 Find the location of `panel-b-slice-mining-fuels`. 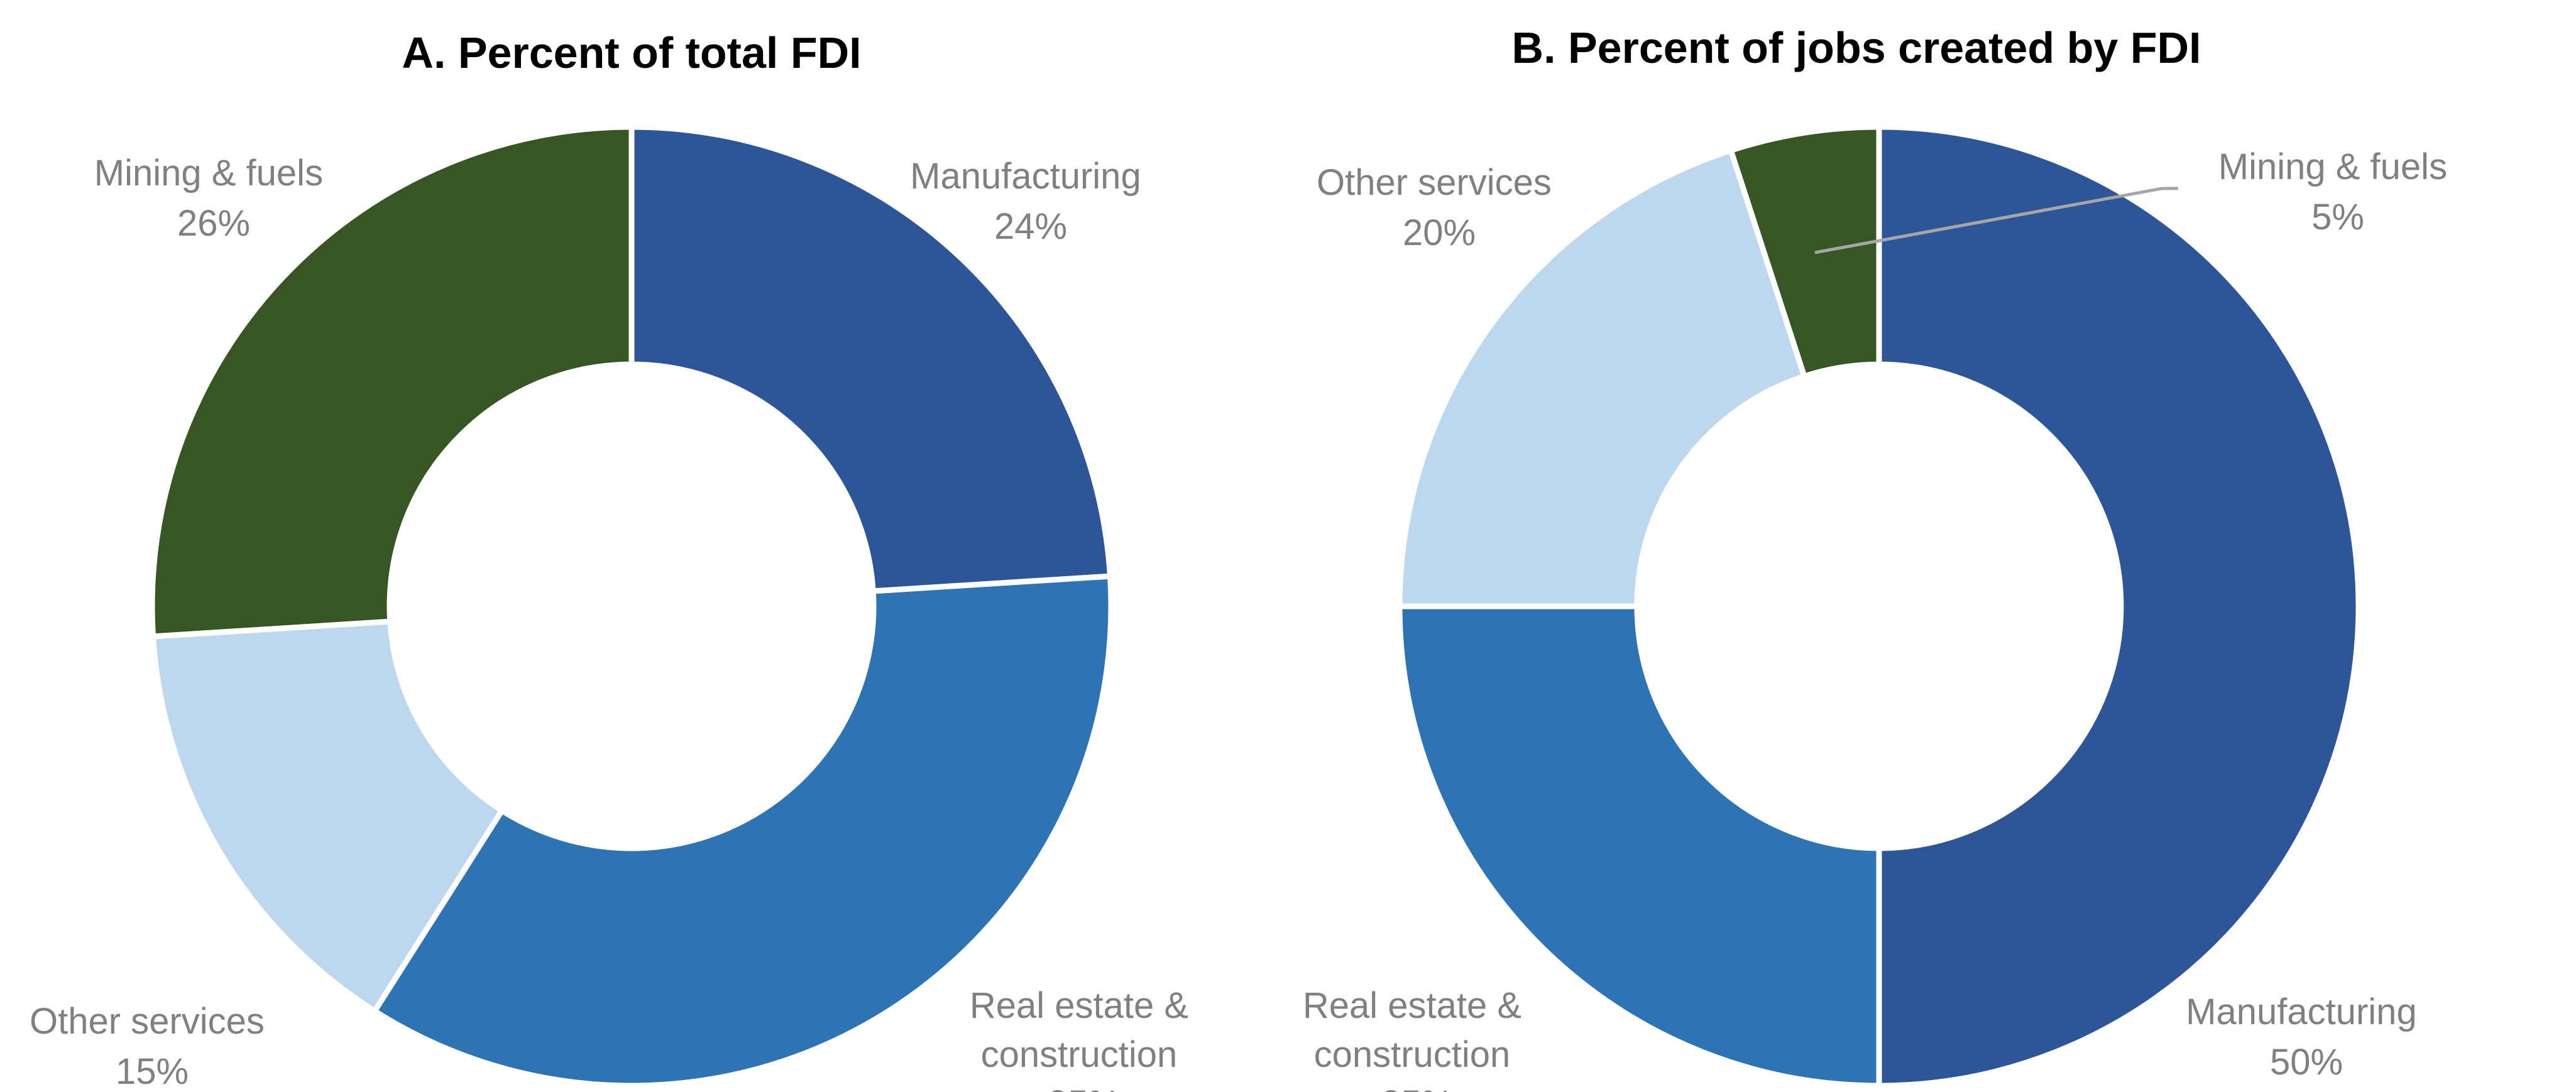

panel-b-slice-mining-fuels is located at coordinates (1804, 252).